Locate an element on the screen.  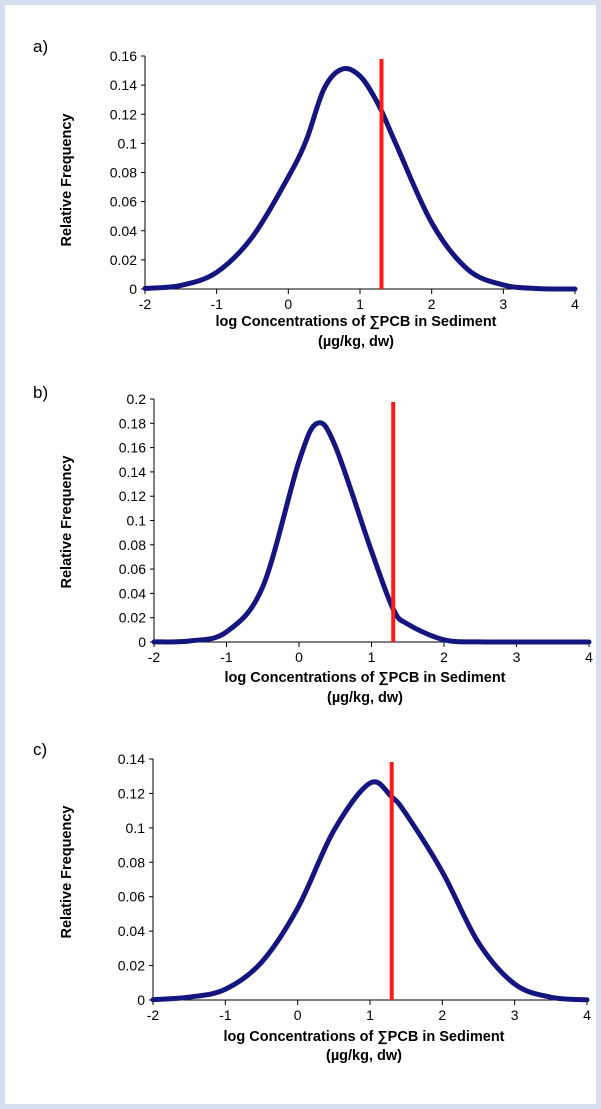
y-tick-label: 0.18 is located at coordinates (132, 423).